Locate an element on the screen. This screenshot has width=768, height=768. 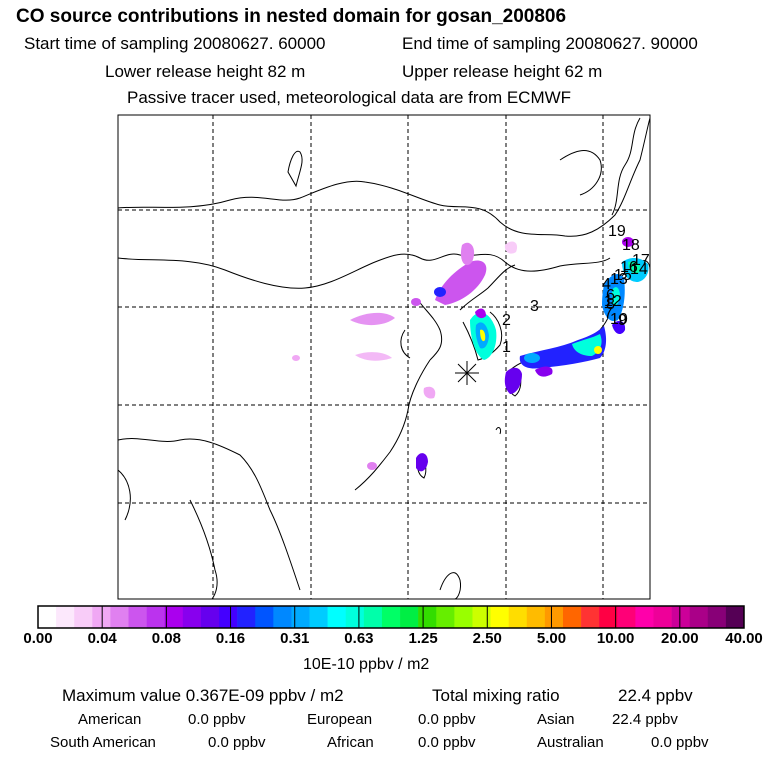
colorbar-tick-label: 0.16 is located at coordinates (230, 638).